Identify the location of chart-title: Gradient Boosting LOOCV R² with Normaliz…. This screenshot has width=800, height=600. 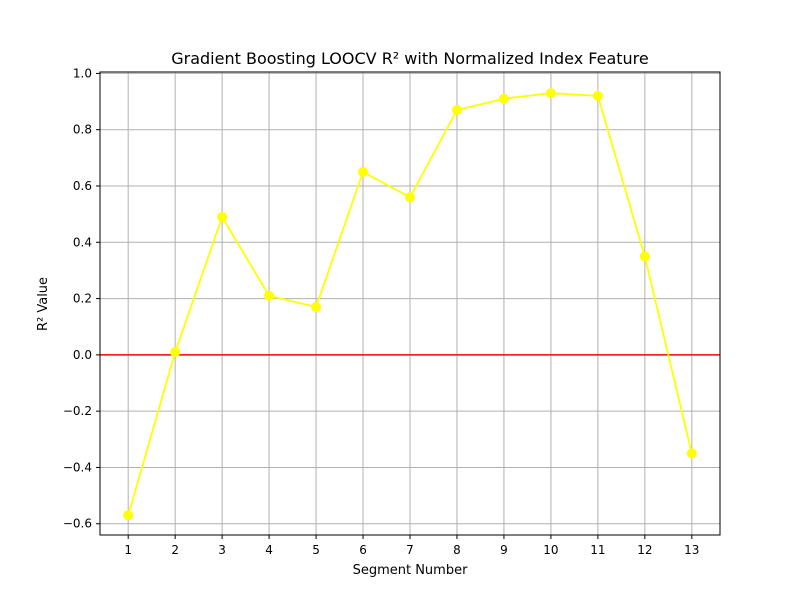
(410, 58).